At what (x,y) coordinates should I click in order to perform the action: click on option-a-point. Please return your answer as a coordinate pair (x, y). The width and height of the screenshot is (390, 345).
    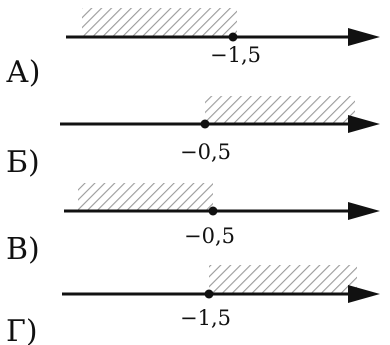
    Looking at the image, I should click on (233, 37).